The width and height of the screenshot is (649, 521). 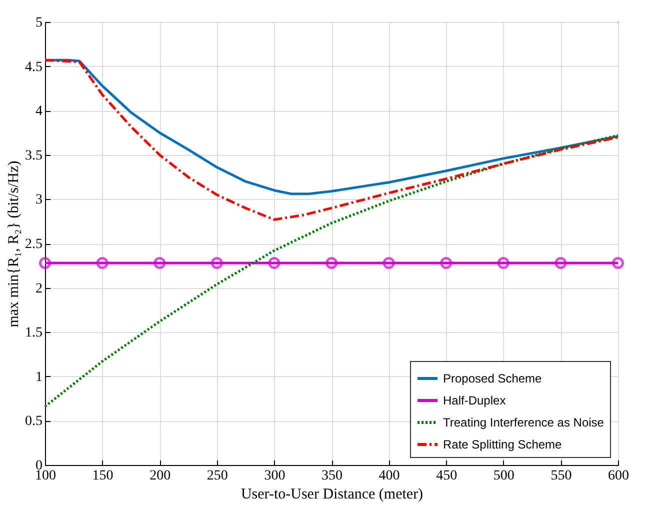 What do you see at coordinates (503, 476) in the screenshot?
I see `x-tick-label: 500` at bounding box center [503, 476].